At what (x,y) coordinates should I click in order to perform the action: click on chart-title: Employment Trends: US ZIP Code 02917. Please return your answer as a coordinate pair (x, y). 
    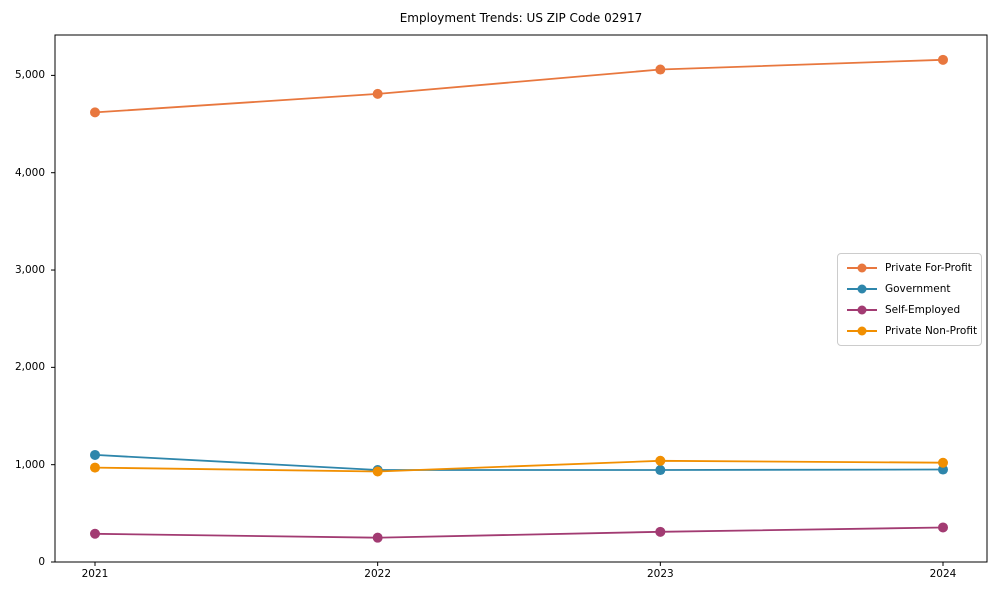
    Looking at the image, I should click on (521, 18).